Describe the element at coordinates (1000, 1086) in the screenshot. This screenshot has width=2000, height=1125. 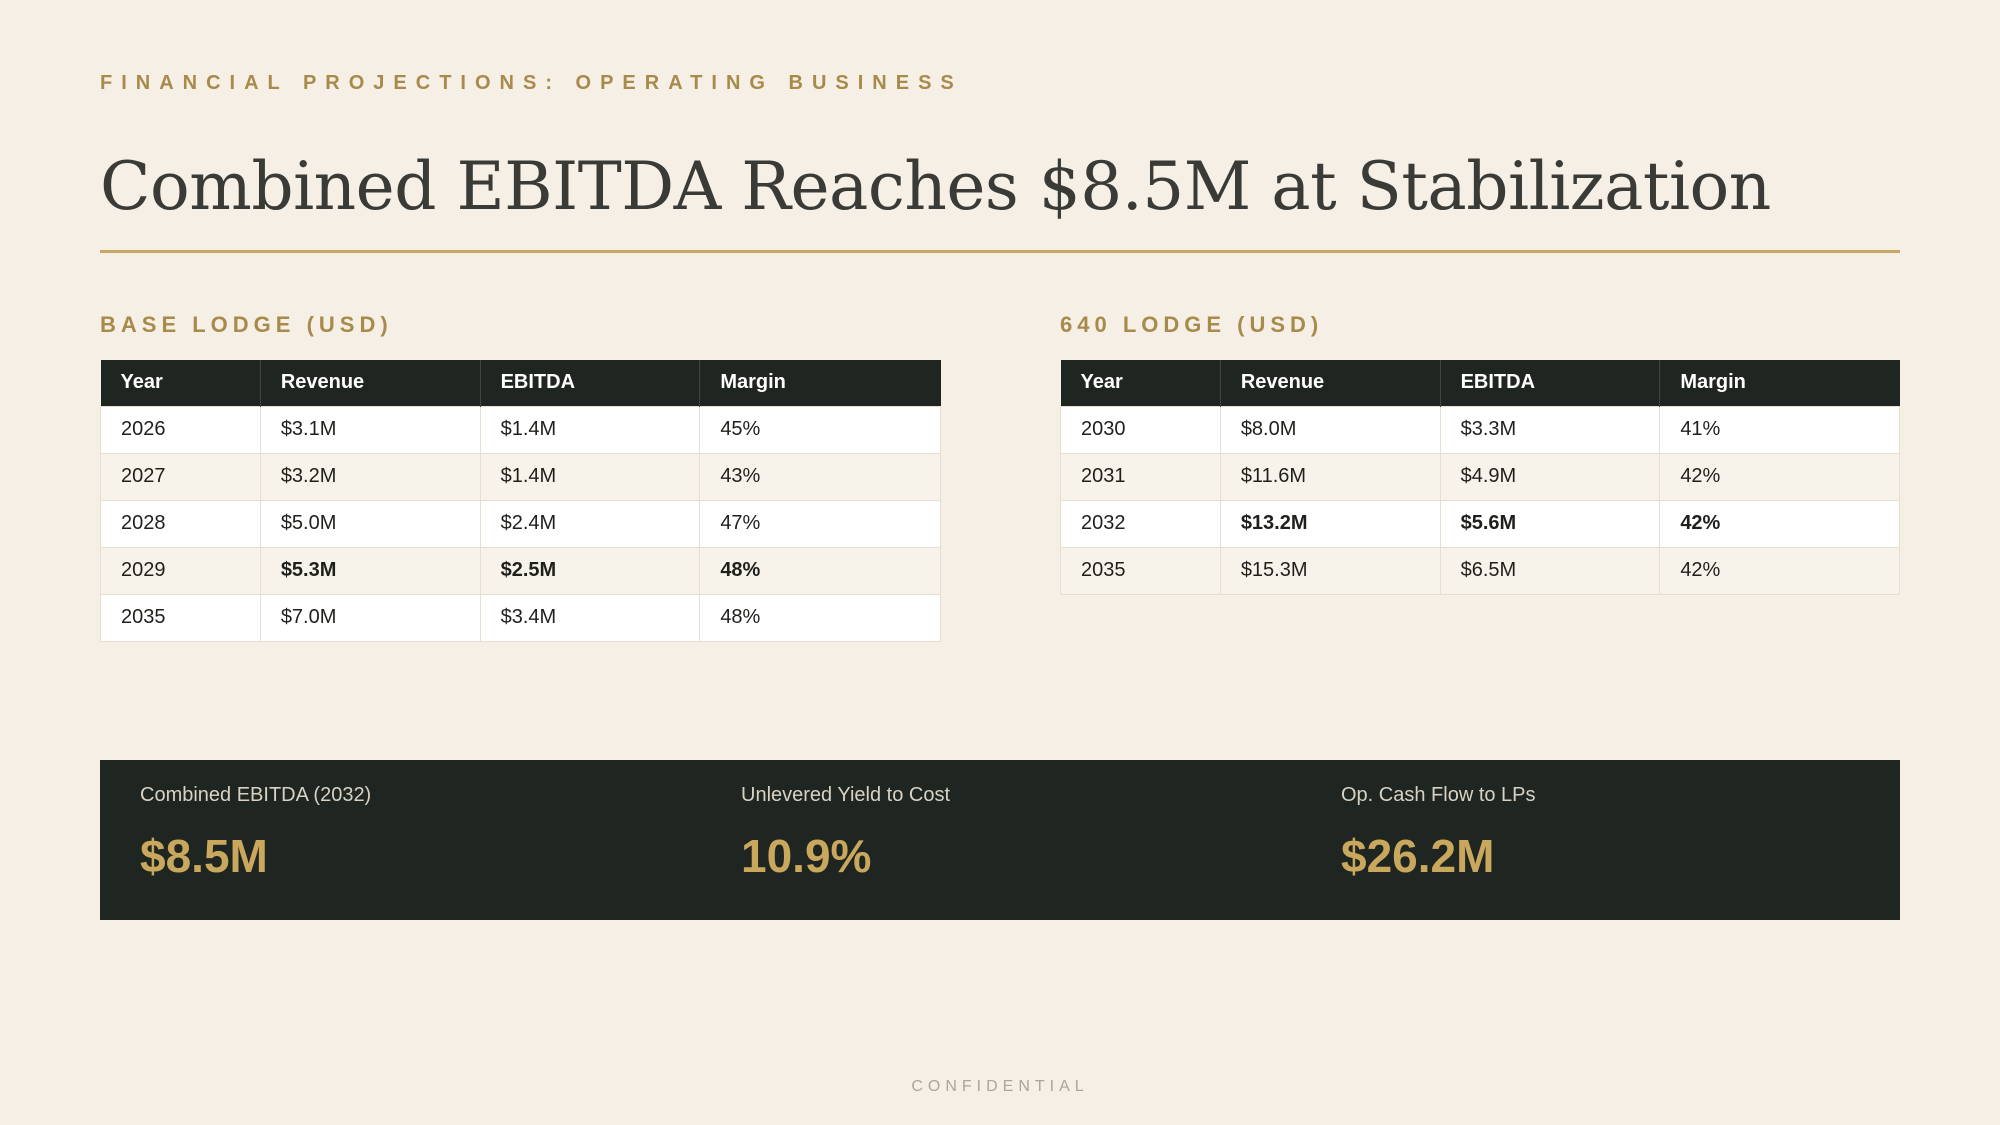
I see `confidential-footer: CONFIDENTIAL` at that location.